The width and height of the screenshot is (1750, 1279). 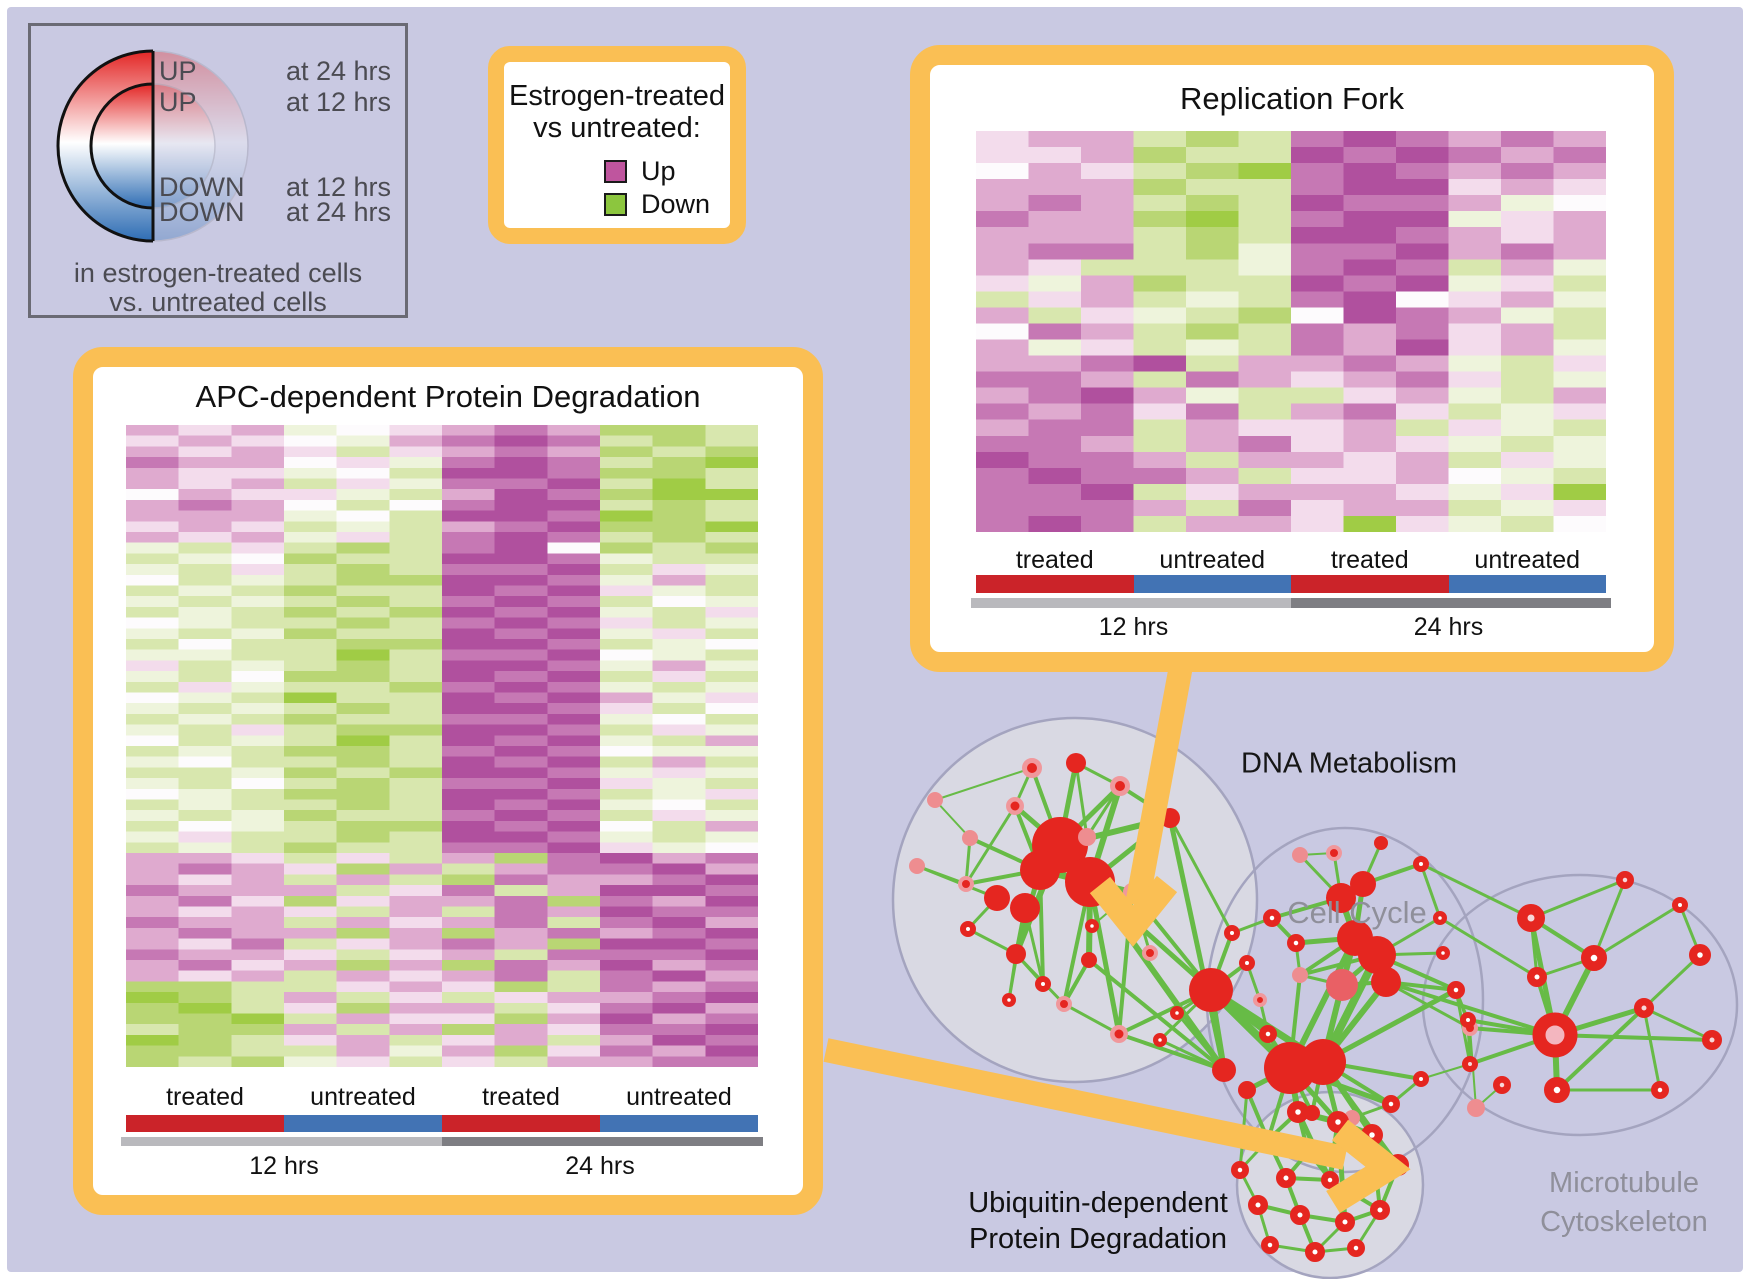 I want to click on ring-solid-half, so click(x=104, y=146).